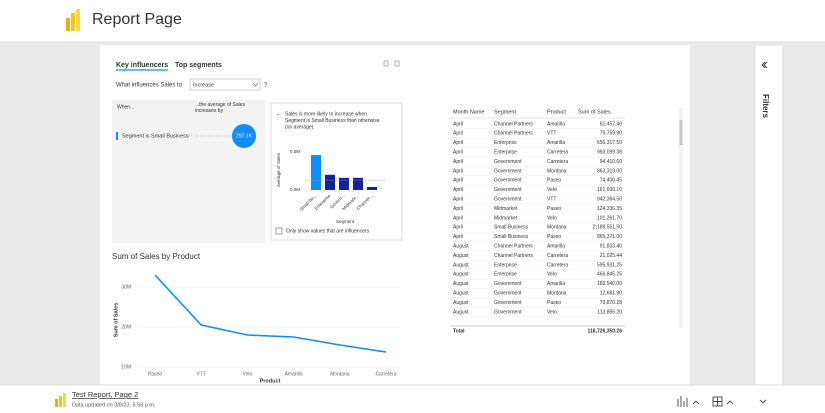 The image size is (825, 413). Describe the element at coordinates (270, 381) in the screenshot. I see `x-axis-label: Product` at that location.